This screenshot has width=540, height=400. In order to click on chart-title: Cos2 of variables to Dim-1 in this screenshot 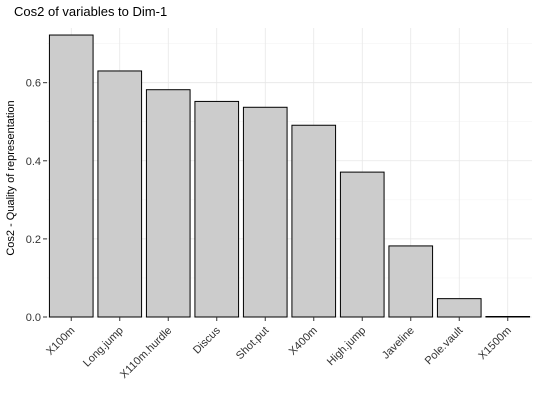, I will do `click(90, 11)`.